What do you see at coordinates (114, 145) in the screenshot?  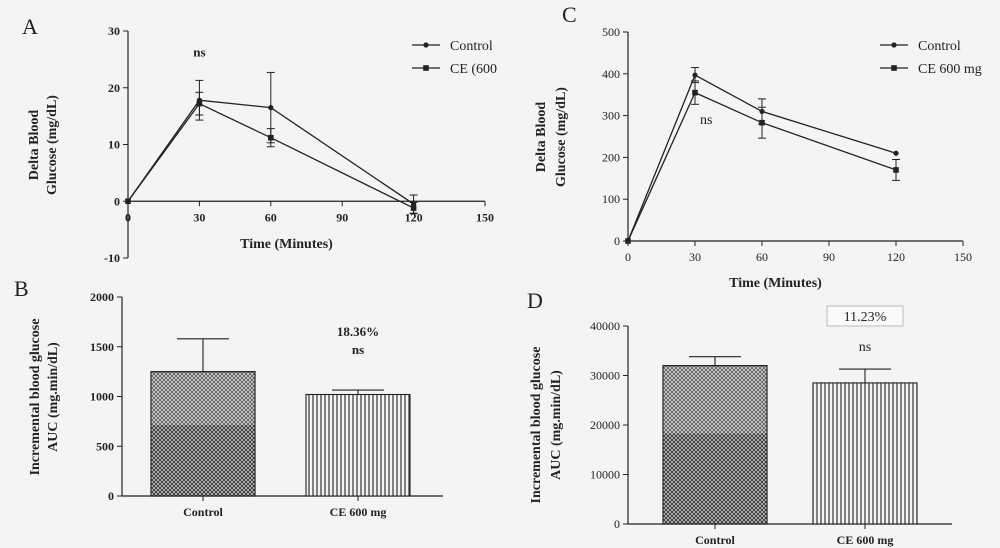 I see `y-tick-label: 10` at bounding box center [114, 145].